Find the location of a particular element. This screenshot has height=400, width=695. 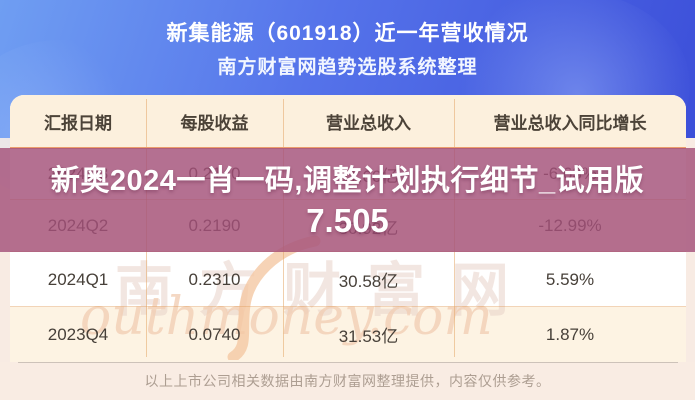

table-row: 2024Q1 0.2310 30.58亿 5.59% is located at coordinates (348, 279).